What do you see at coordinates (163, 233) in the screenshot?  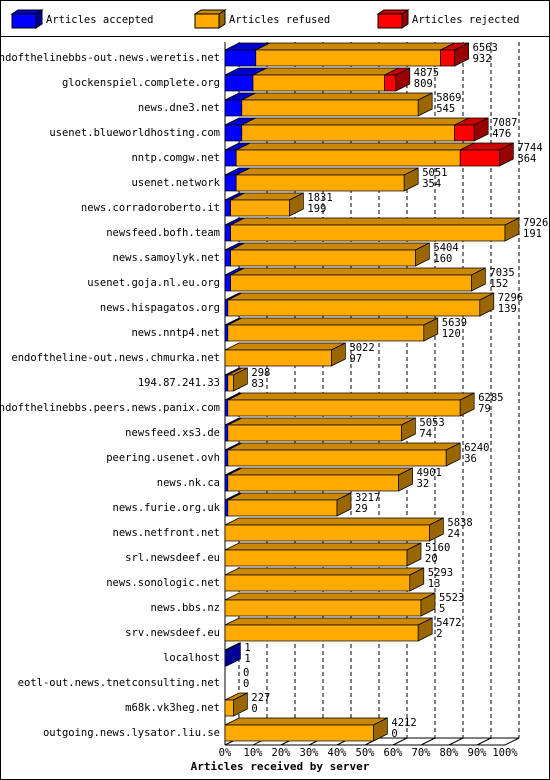 I see `y-tick-label: newsfeed.bofh.team` at bounding box center [163, 233].